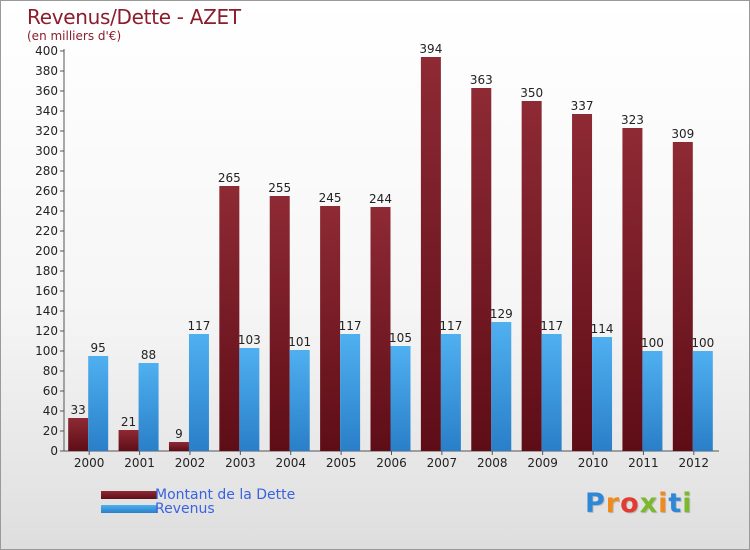  What do you see at coordinates (602, 329) in the screenshot?
I see `data-label-revenus-2010: 114` at bounding box center [602, 329].